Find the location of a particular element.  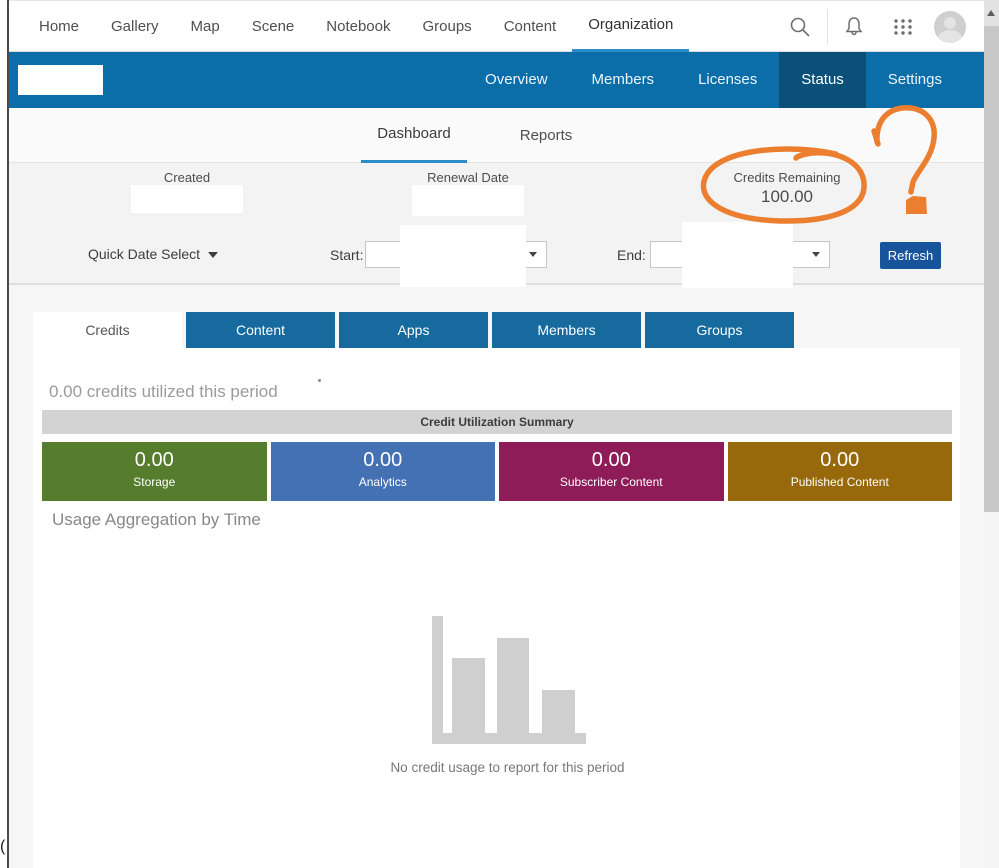

published-content-value: 0.00 is located at coordinates (840, 460).